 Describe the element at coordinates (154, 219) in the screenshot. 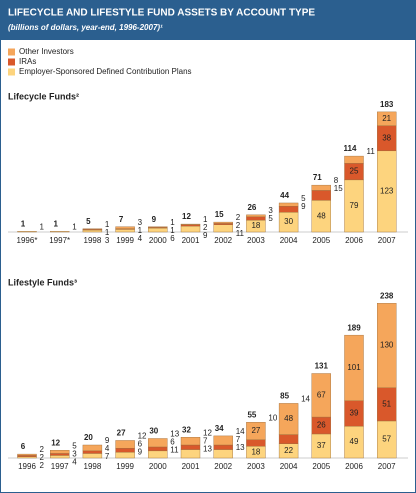

I see `total-label: 9` at that location.